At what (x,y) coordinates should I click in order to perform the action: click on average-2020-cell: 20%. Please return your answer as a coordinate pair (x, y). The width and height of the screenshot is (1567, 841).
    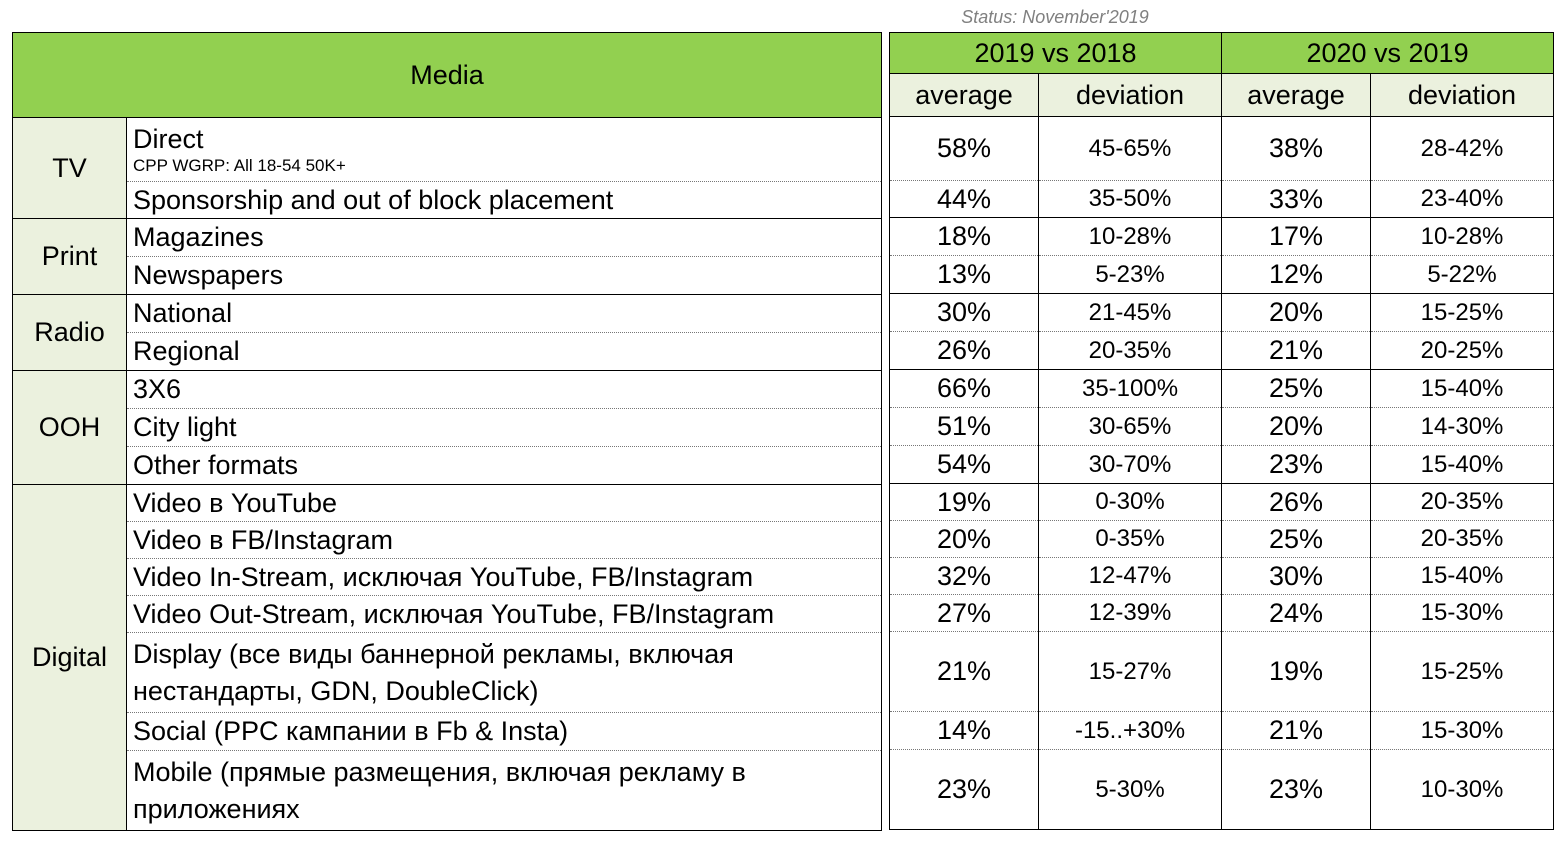
    Looking at the image, I should click on (1296, 312).